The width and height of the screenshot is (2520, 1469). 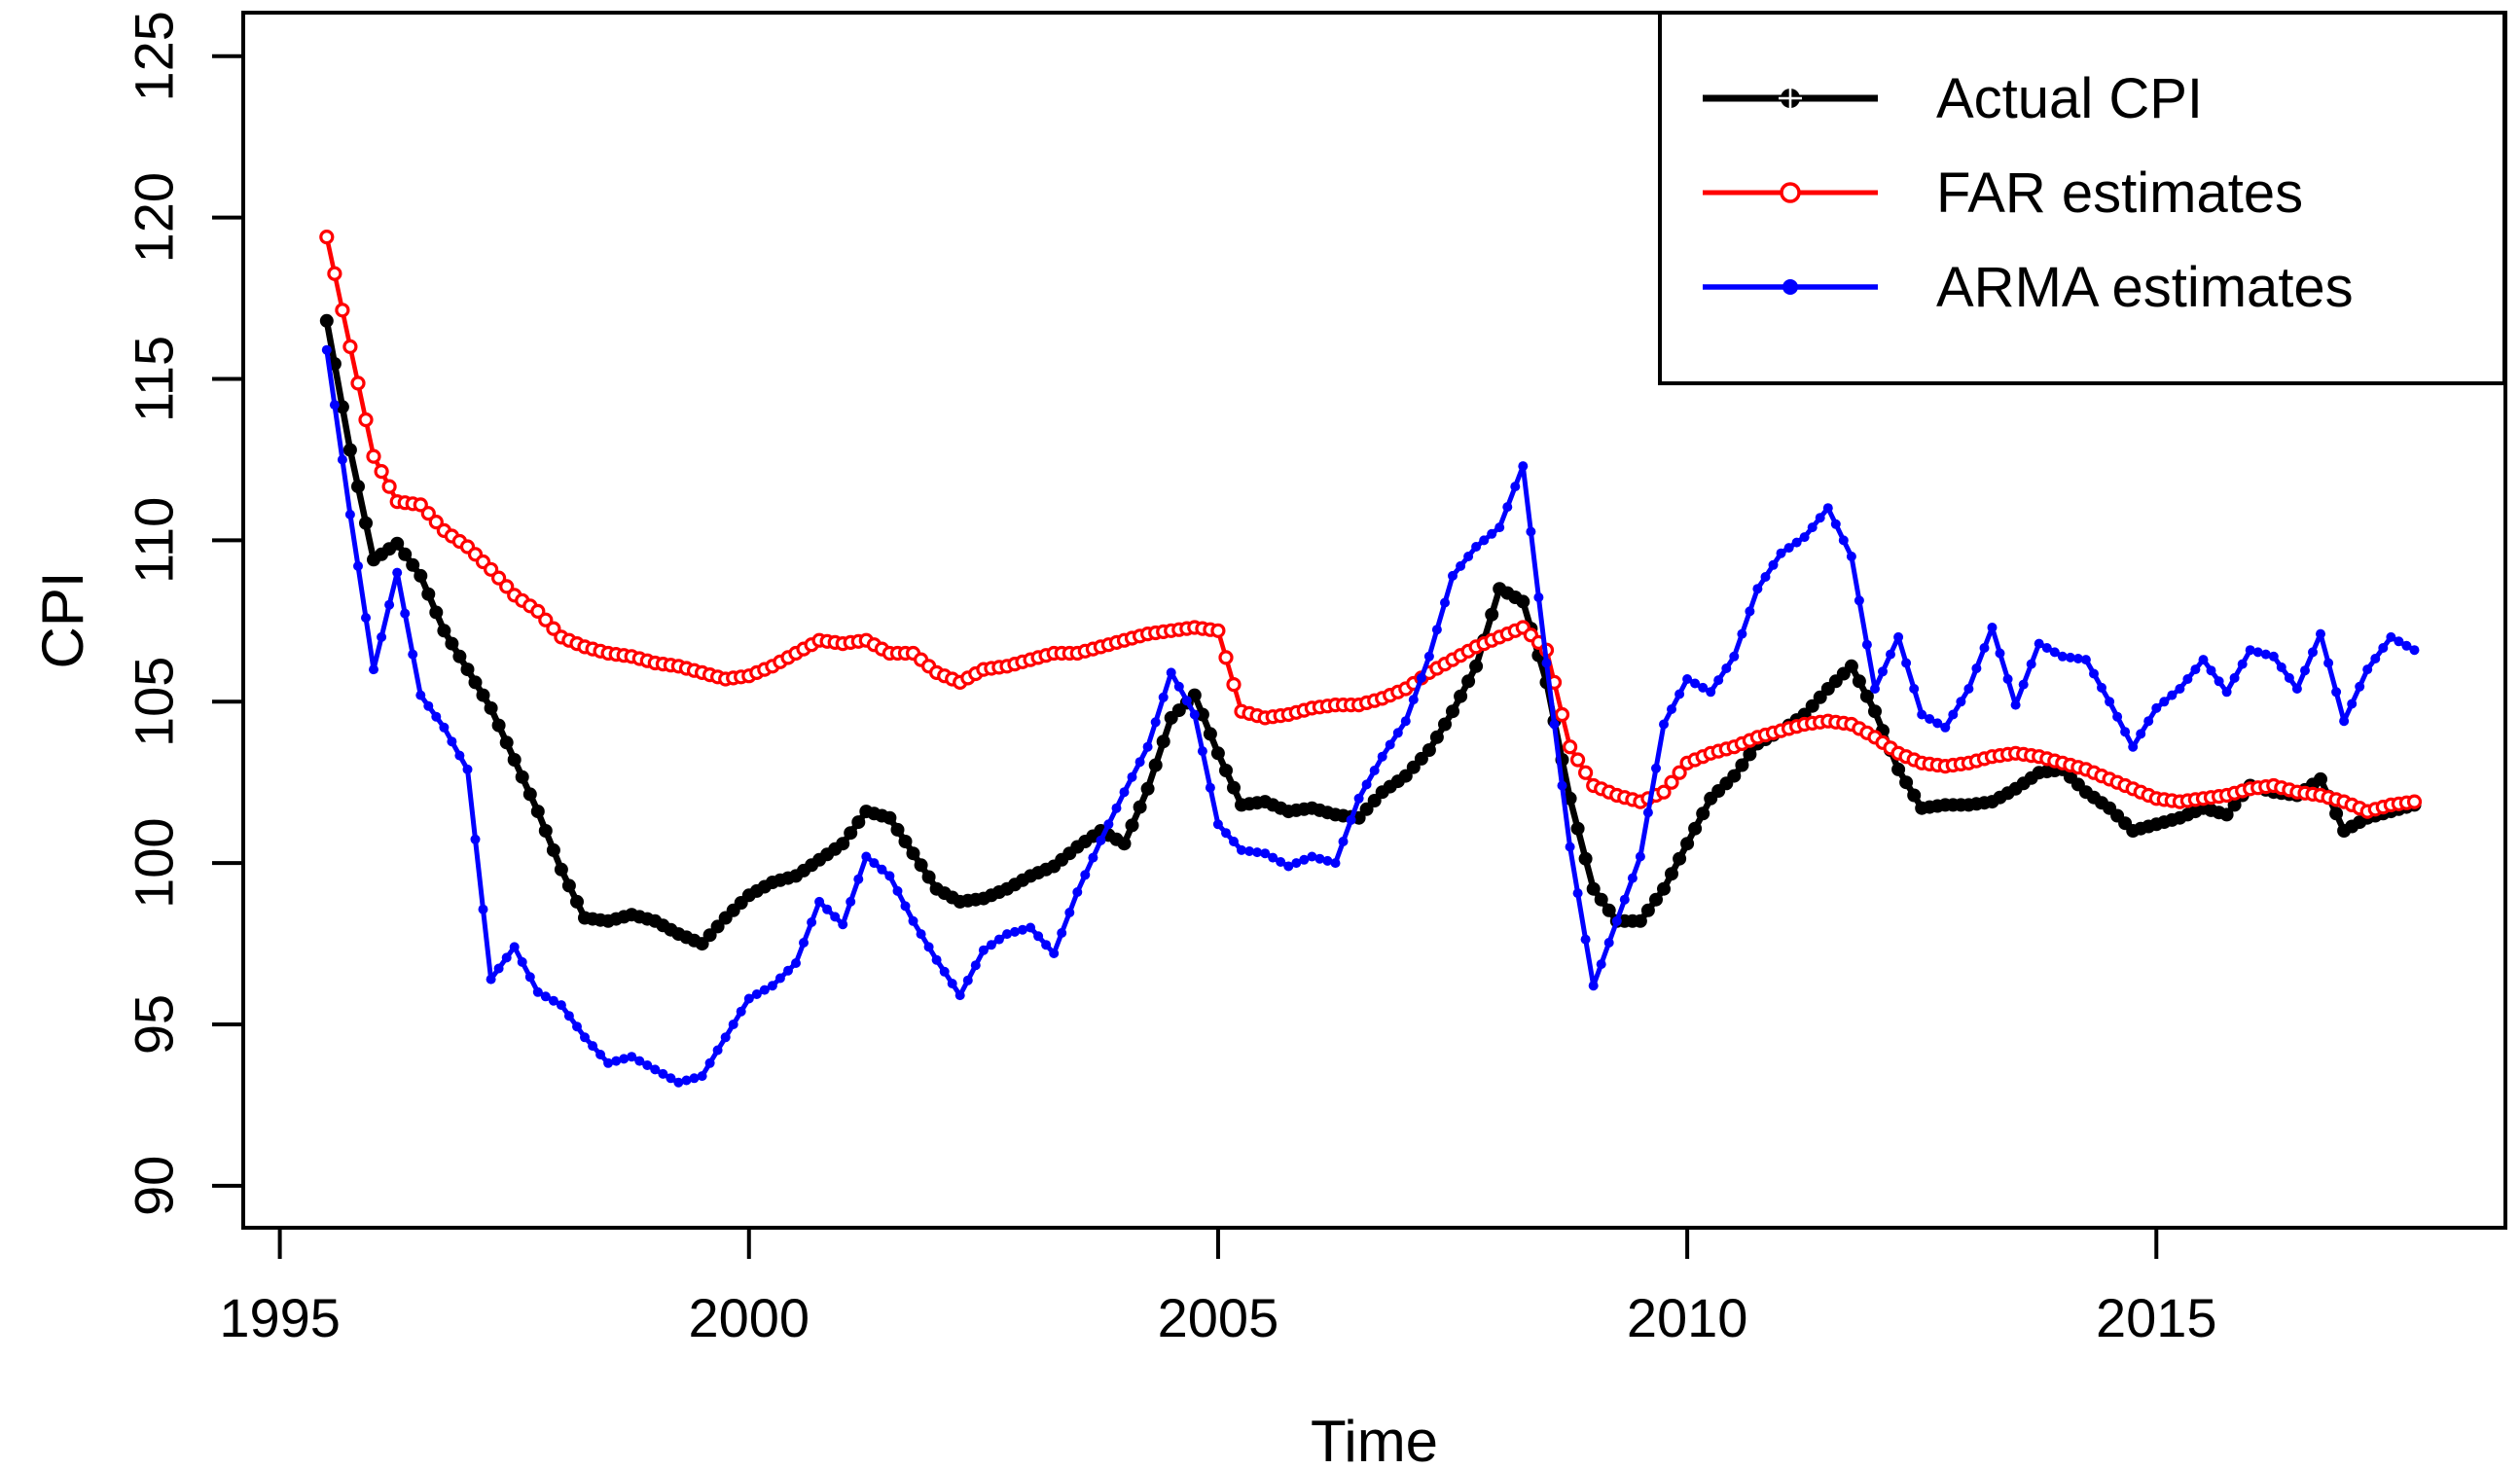 I want to click on x-axis-title: Time, so click(x=1374, y=1439).